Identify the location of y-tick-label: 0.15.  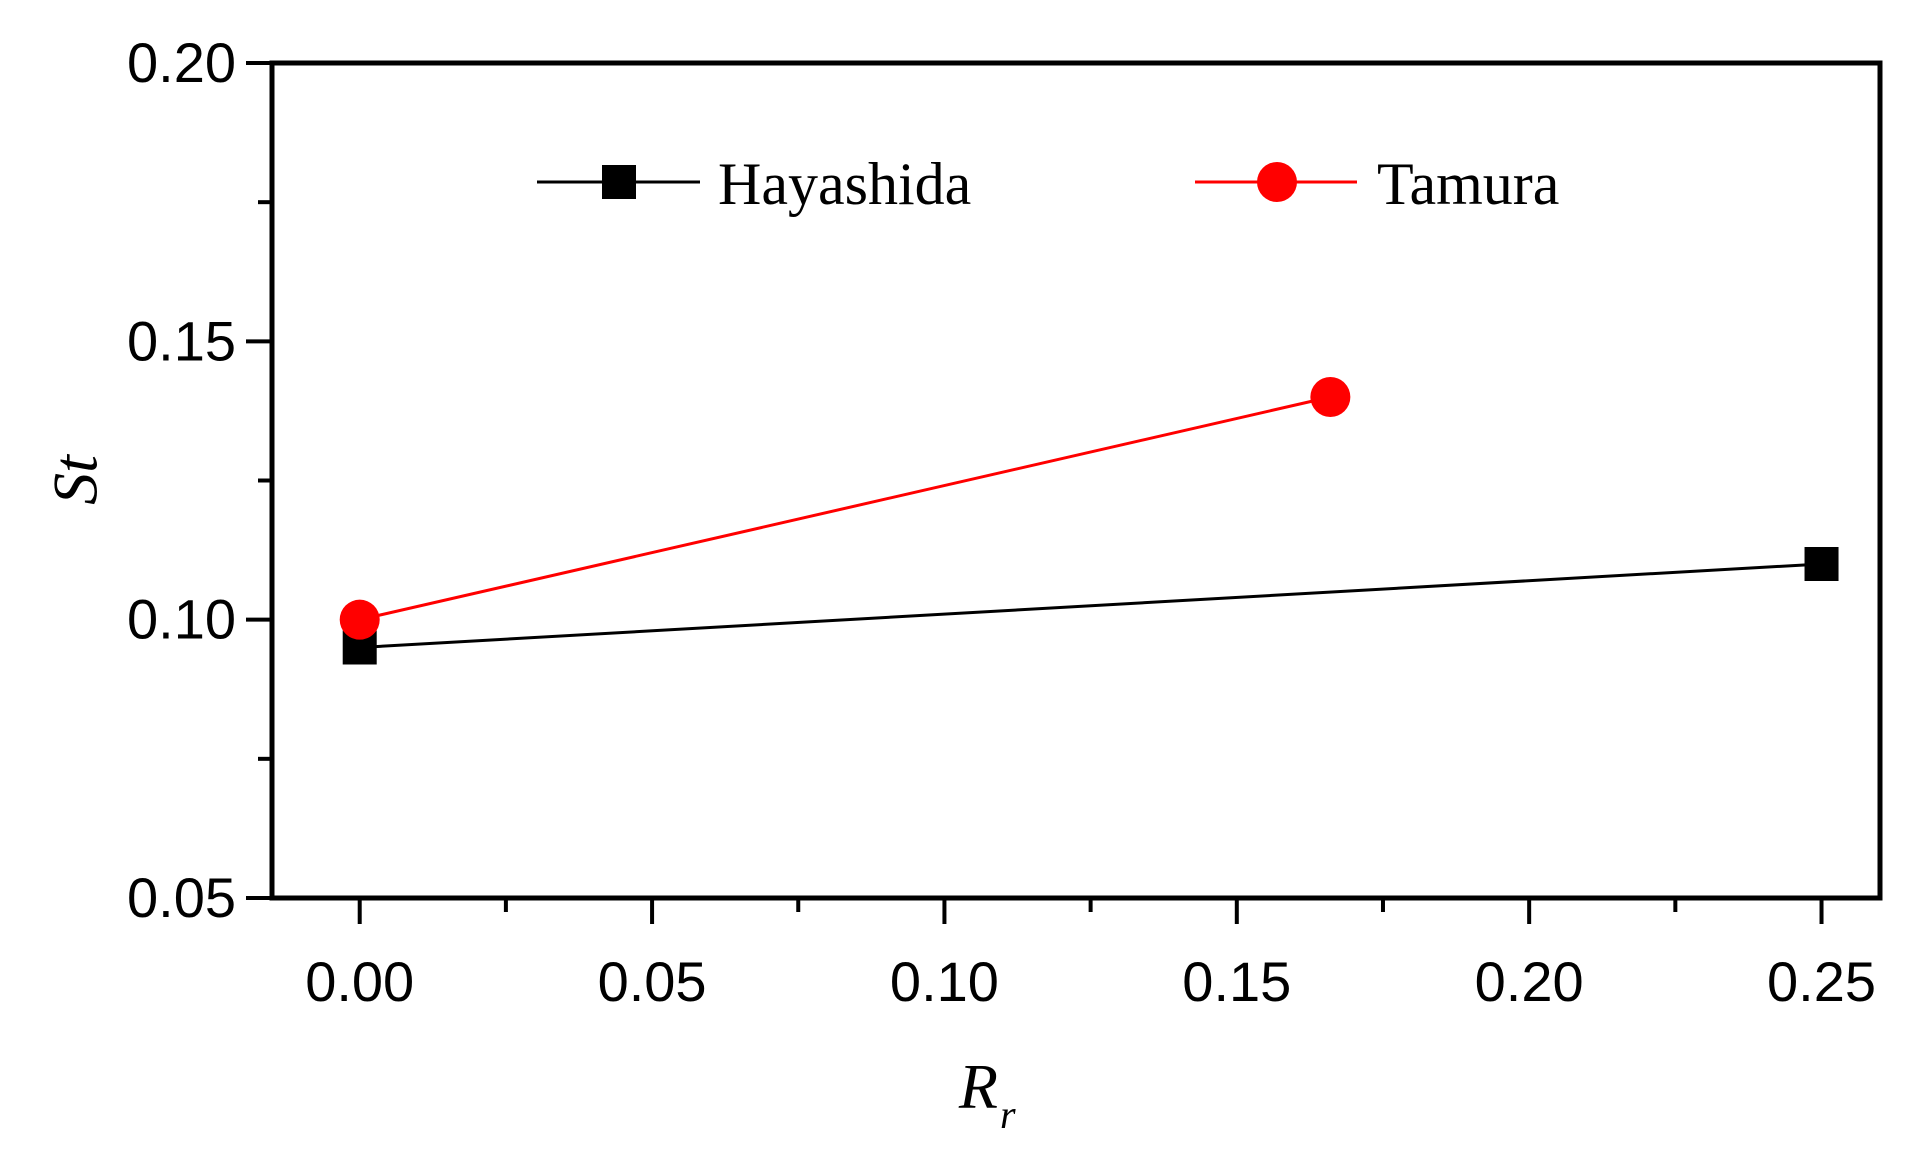
(181, 340).